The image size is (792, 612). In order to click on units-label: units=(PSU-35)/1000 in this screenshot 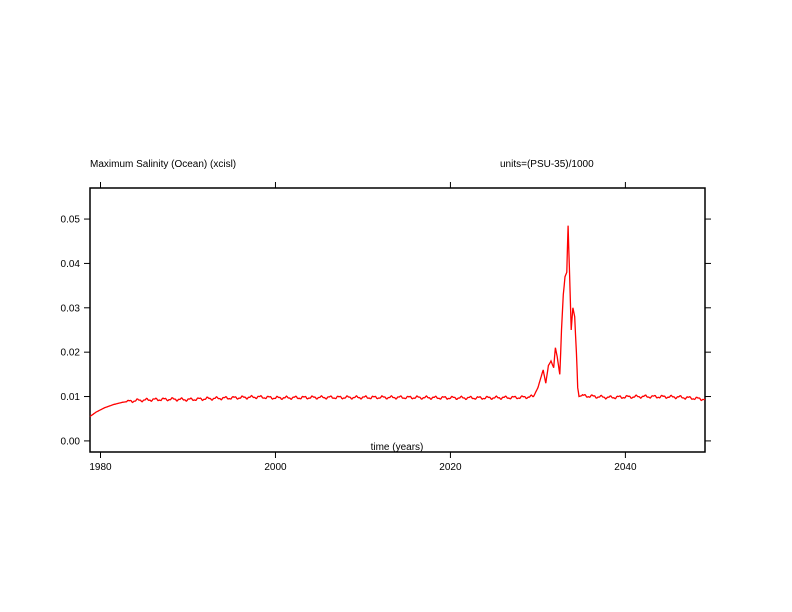, I will do `click(547, 164)`.